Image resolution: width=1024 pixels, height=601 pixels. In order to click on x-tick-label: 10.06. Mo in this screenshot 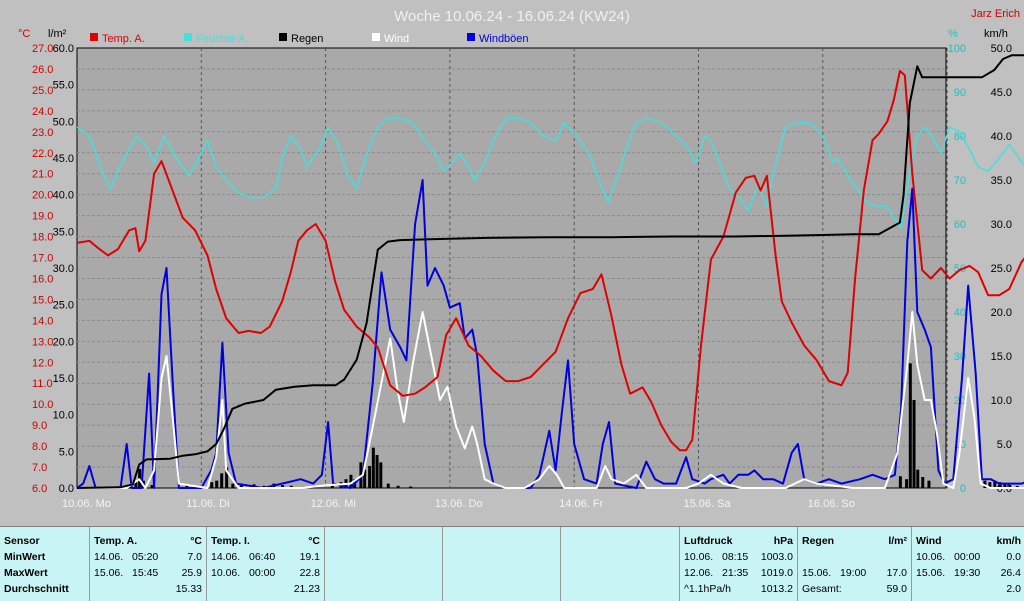, I will do `click(86, 504)`.